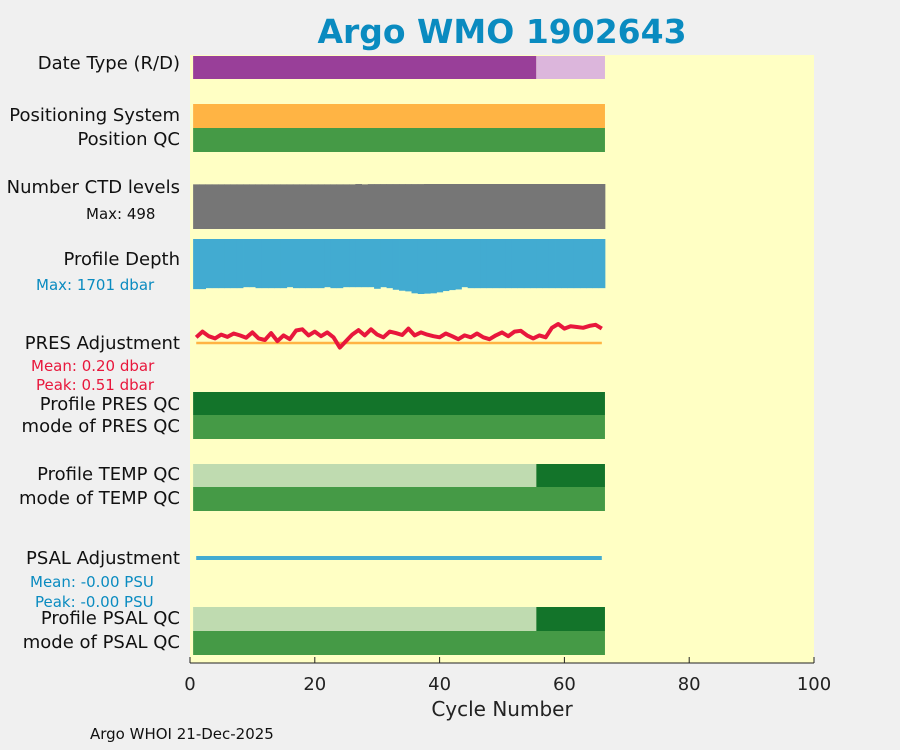 Image resolution: width=900 pixels, height=750 pixels. Describe the element at coordinates (399, 116) in the screenshot. I see `positioning-system-bar` at that location.